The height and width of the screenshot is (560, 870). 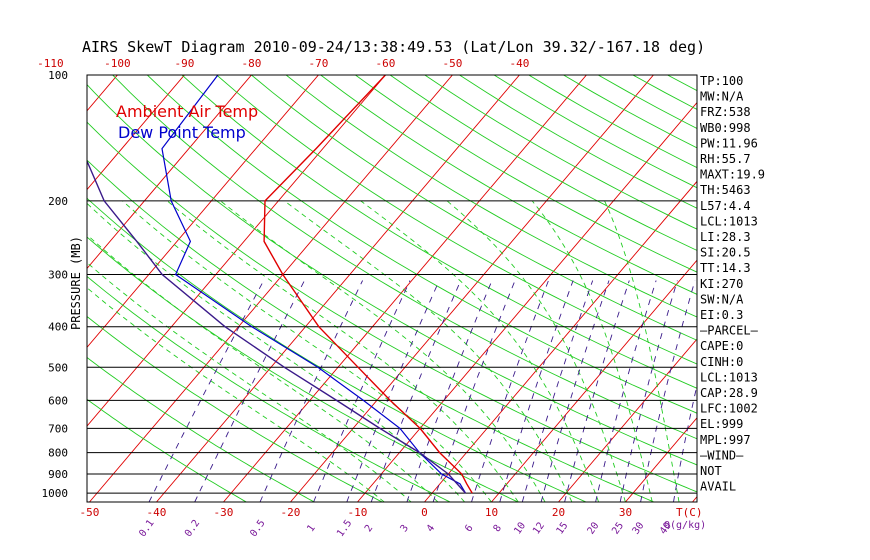 I want to click on index-label: NOT, so click(x=711, y=471).